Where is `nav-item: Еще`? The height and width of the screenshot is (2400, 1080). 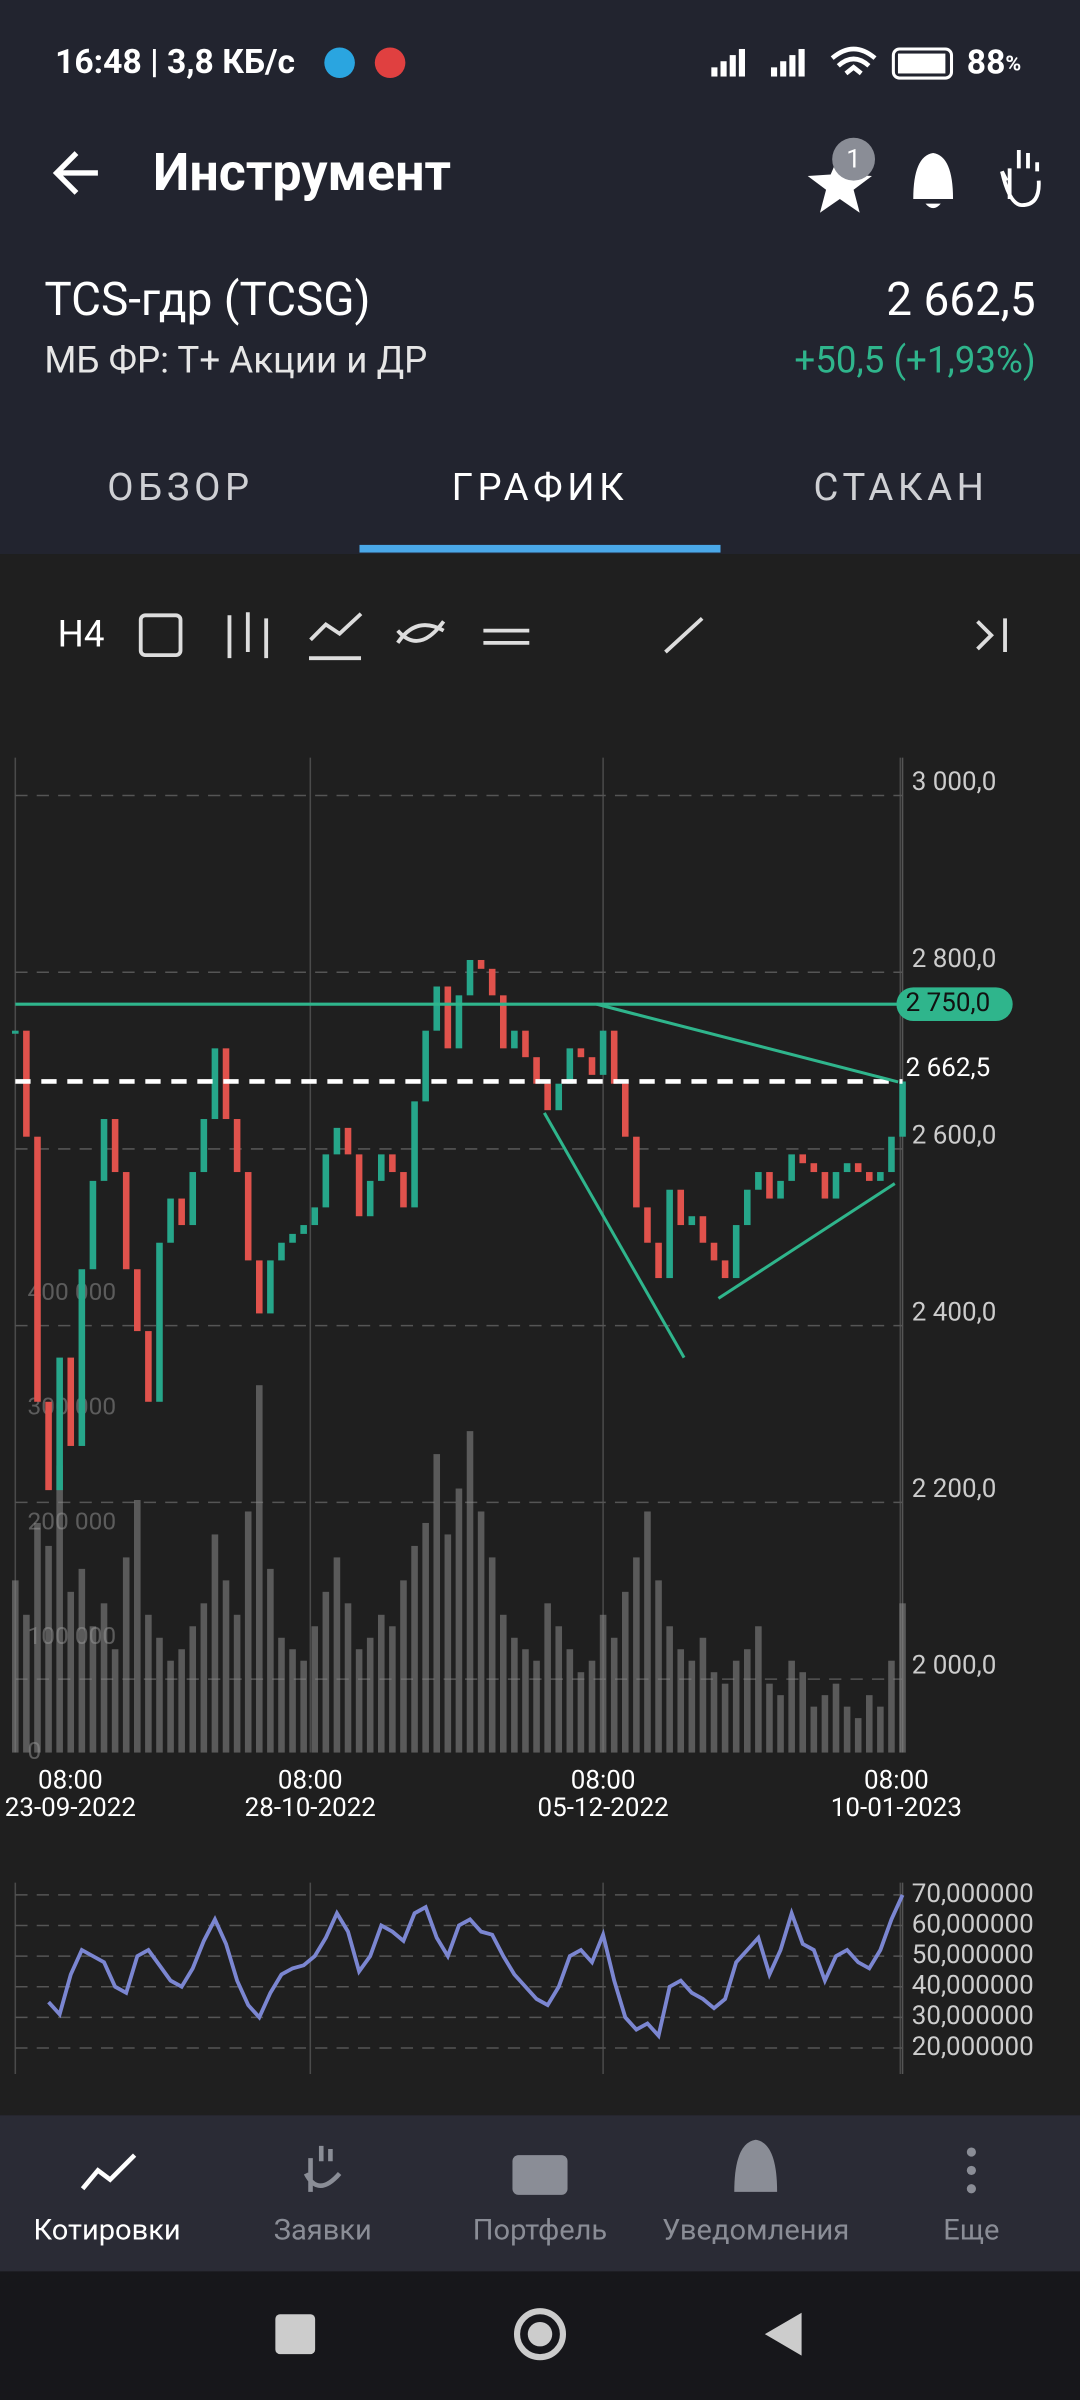 nav-item: Еще is located at coordinates (971, 2230).